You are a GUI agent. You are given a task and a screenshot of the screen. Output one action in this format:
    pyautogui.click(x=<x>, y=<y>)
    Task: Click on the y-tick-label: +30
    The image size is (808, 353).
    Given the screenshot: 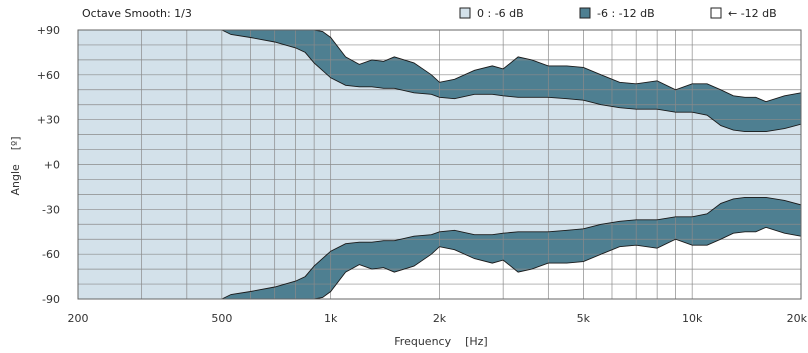 What is the action you would take?
    pyautogui.click(x=48, y=120)
    